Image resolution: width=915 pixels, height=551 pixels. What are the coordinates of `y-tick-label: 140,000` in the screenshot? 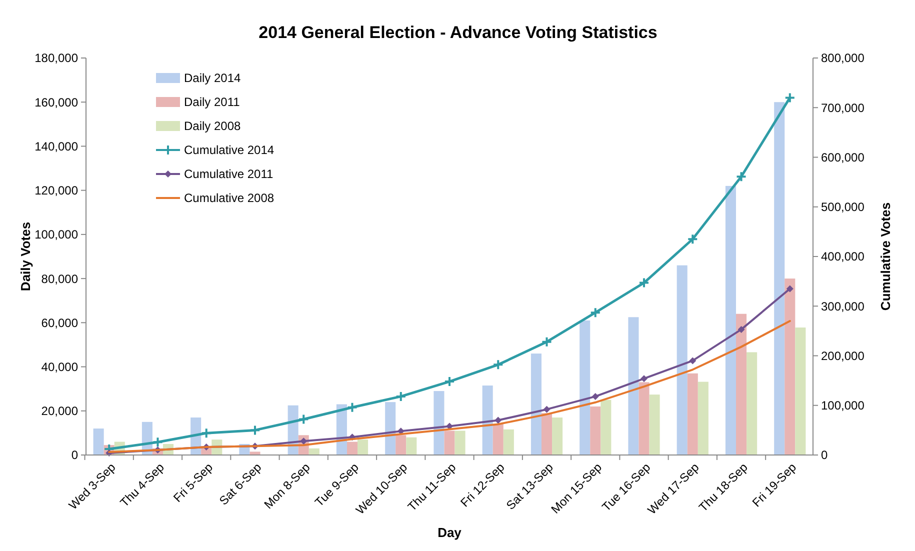 It's located at (56, 146).